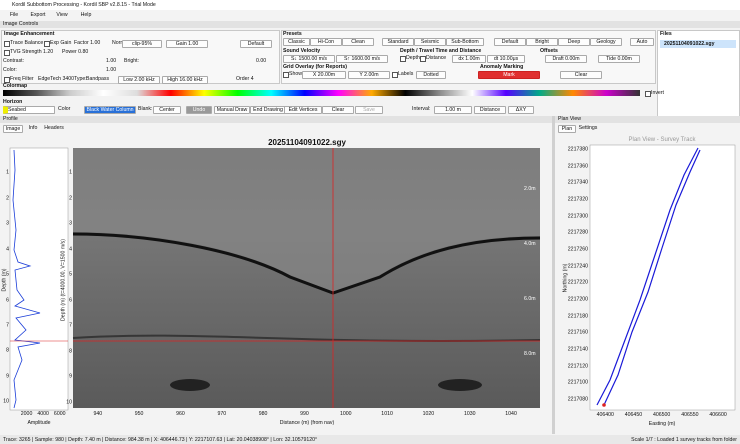 Image resolution: width=740 pixels, height=444 pixels. I want to click on control-clip: clip-95%, so click(142, 44).